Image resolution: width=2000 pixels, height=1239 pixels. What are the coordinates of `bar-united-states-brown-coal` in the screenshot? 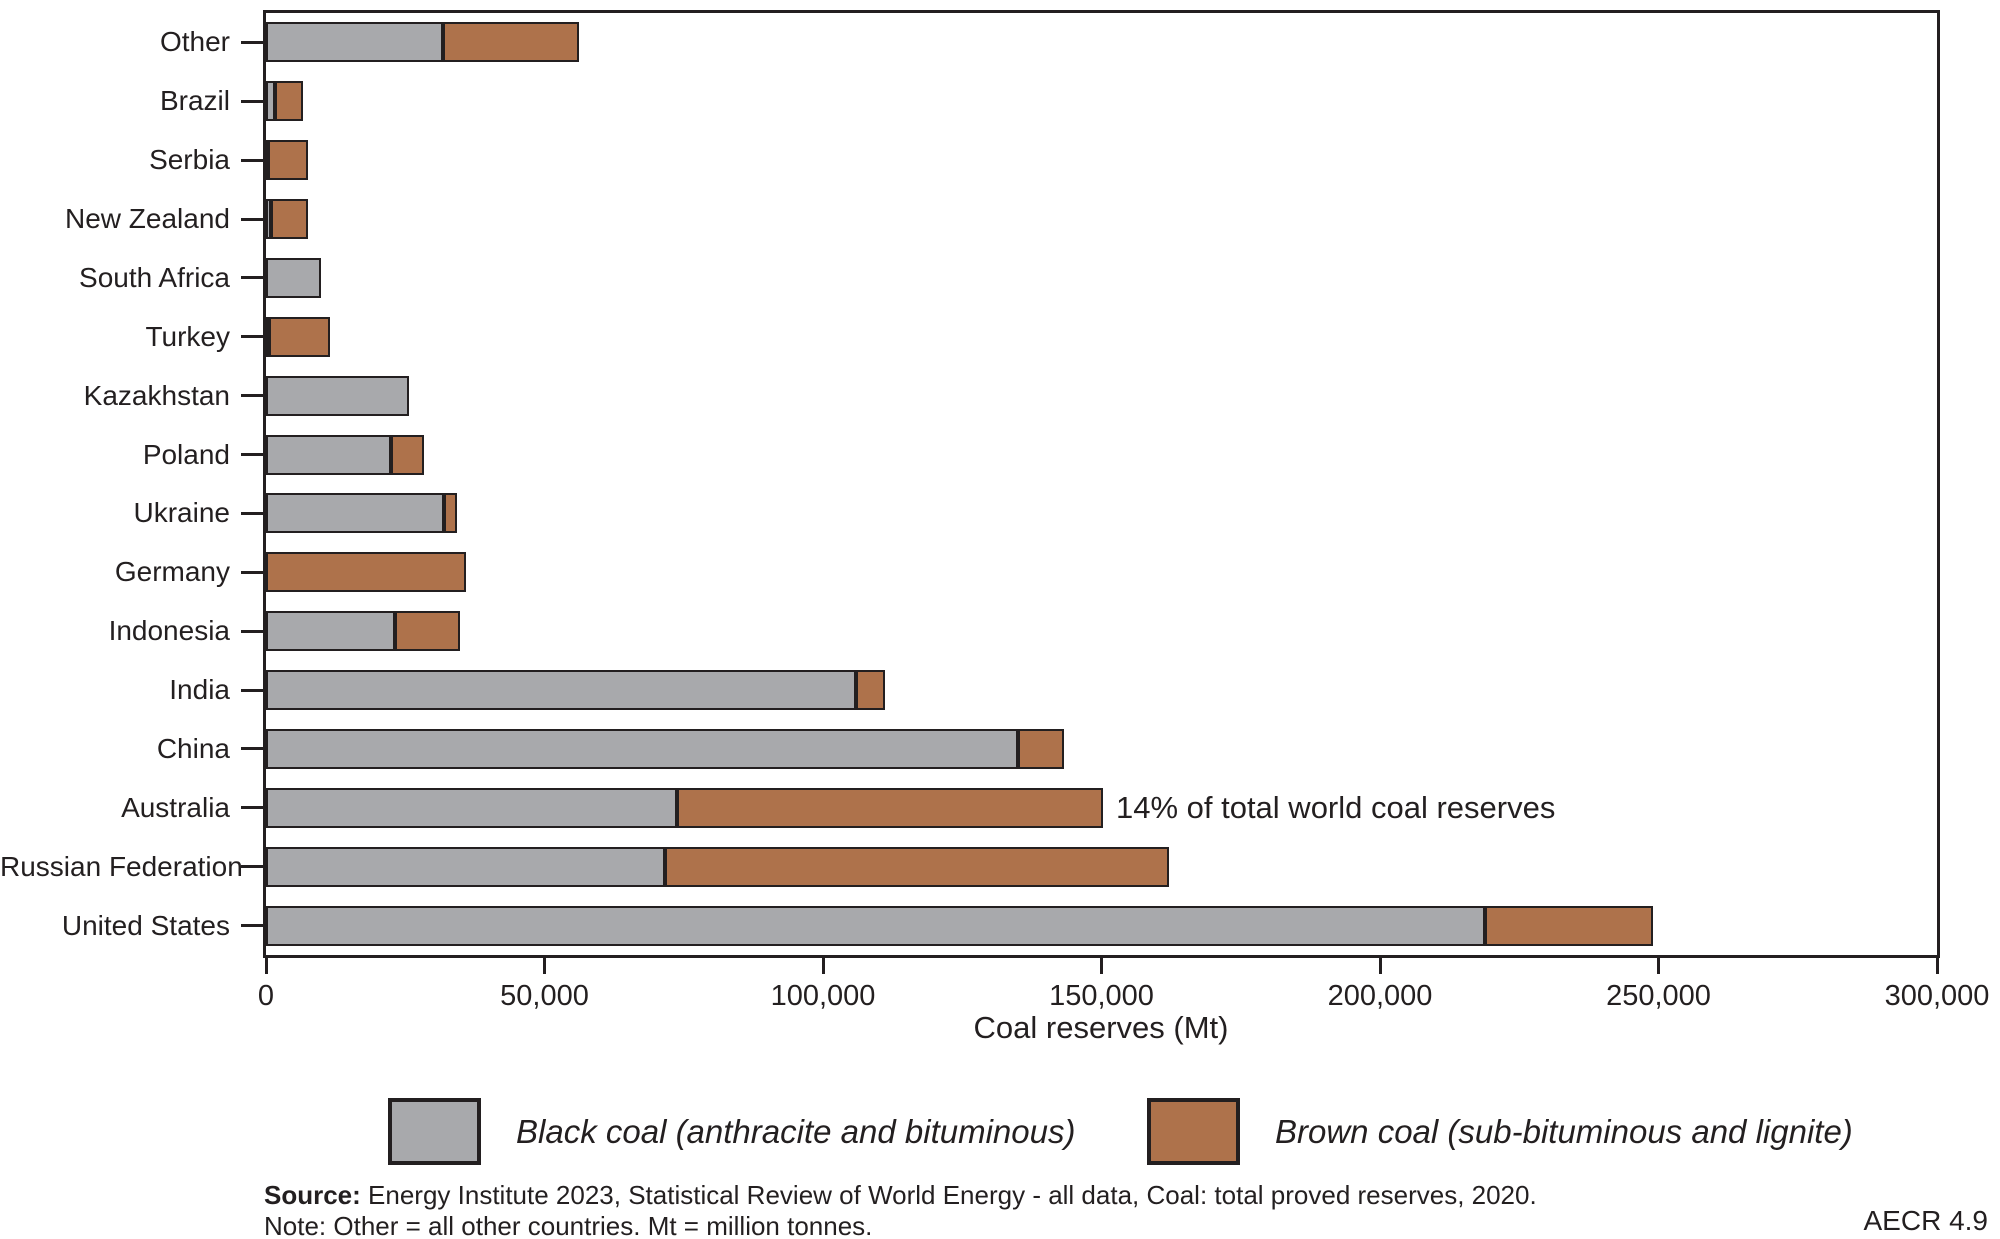 It's located at (1569, 925).